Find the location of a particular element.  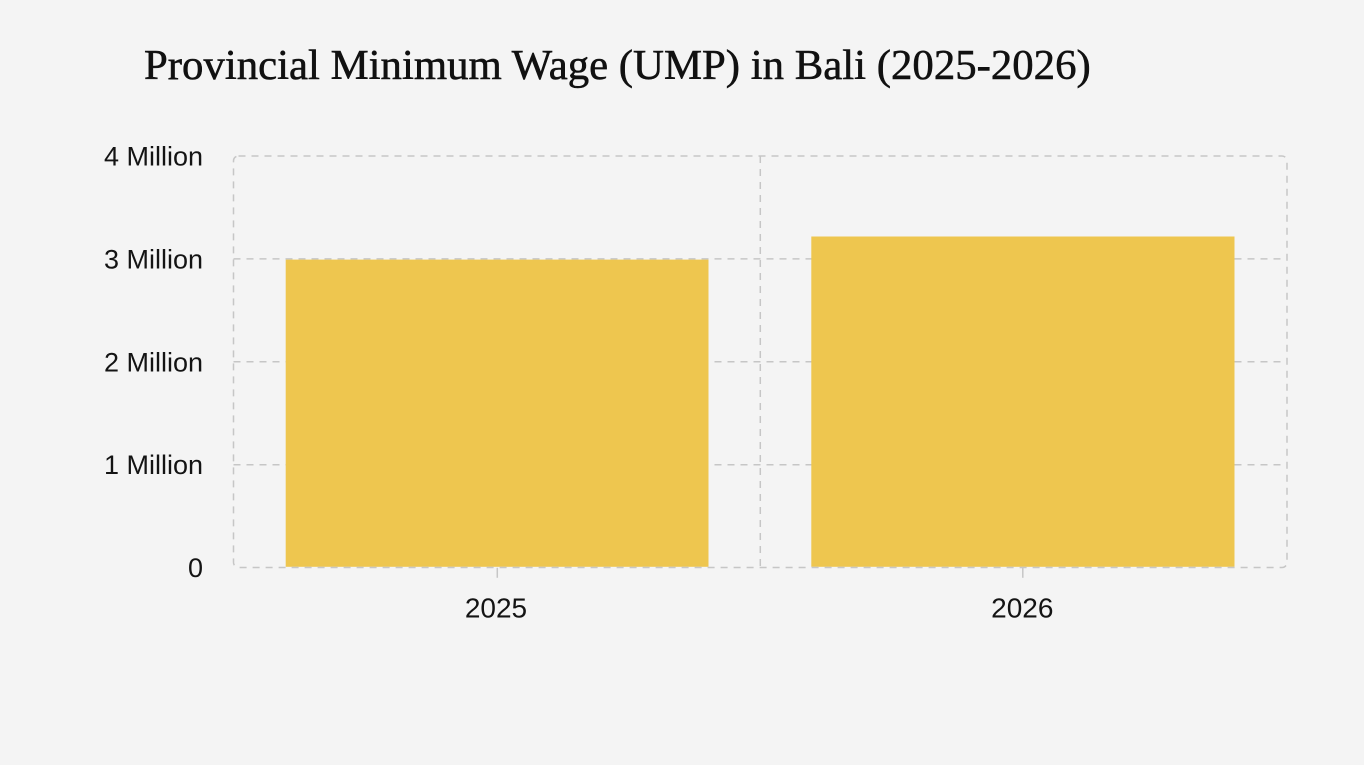

svg-text: 2026 is located at coordinates (1022, 608).